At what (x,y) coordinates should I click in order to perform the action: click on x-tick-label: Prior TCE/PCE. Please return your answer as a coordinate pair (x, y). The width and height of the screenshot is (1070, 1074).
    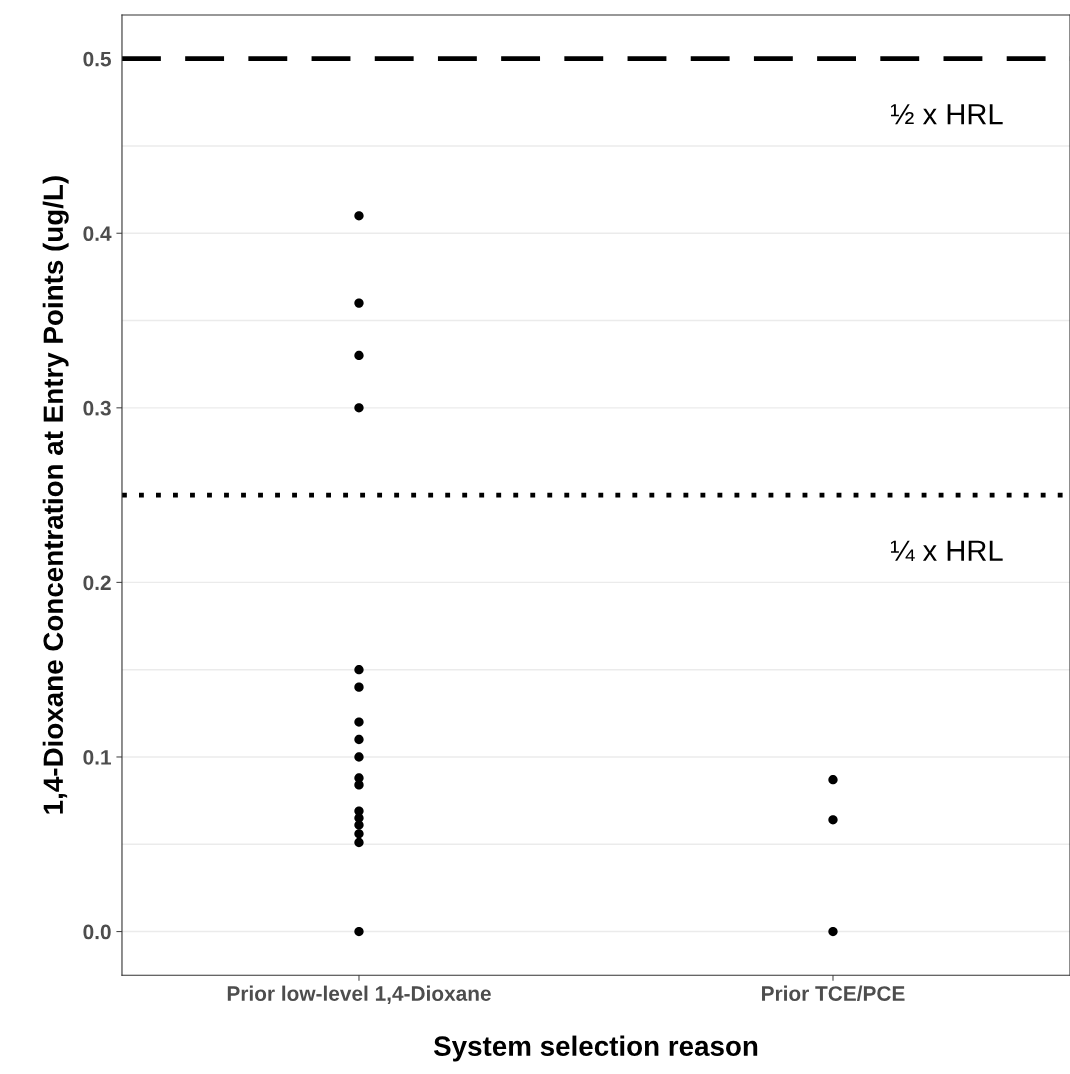
    Looking at the image, I should click on (833, 993).